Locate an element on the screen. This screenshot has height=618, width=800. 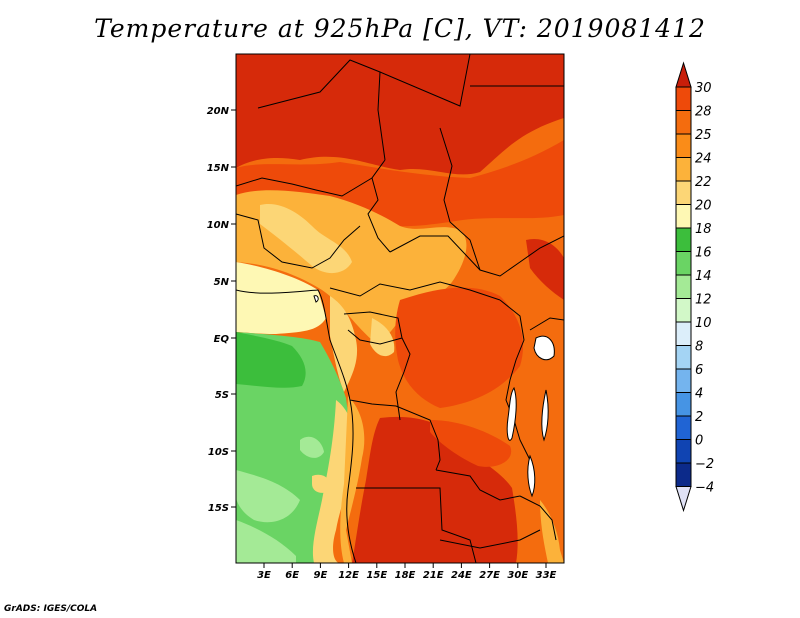
lat-tick-label: 15N is located at coordinates (218, 168).